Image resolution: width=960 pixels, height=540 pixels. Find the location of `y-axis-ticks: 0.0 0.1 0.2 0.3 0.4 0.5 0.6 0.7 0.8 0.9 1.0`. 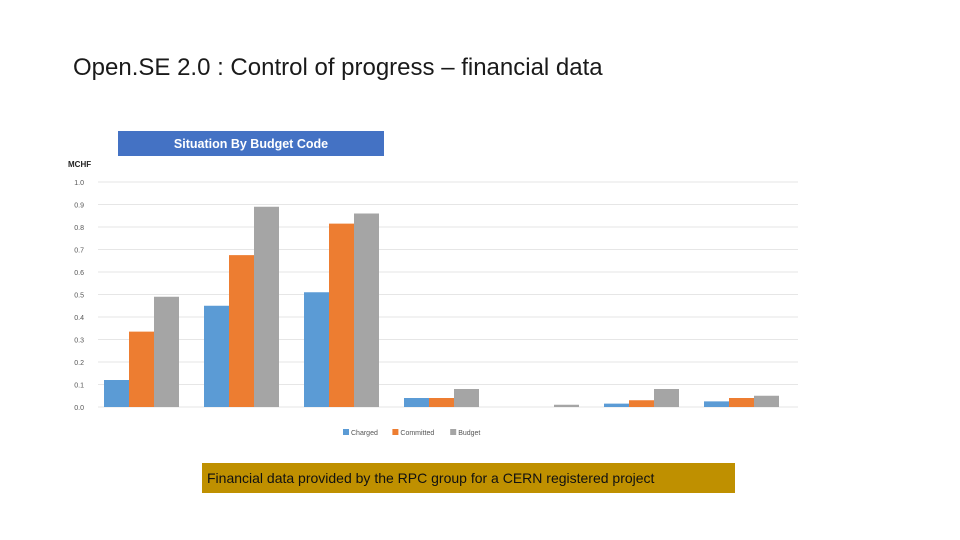

y-axis-ticks: 0.0 0.1 0.2 0.3 0.4 0.5 0.6 0.7 0.8 0.9 1.0 is located at coordinates (79, 296).